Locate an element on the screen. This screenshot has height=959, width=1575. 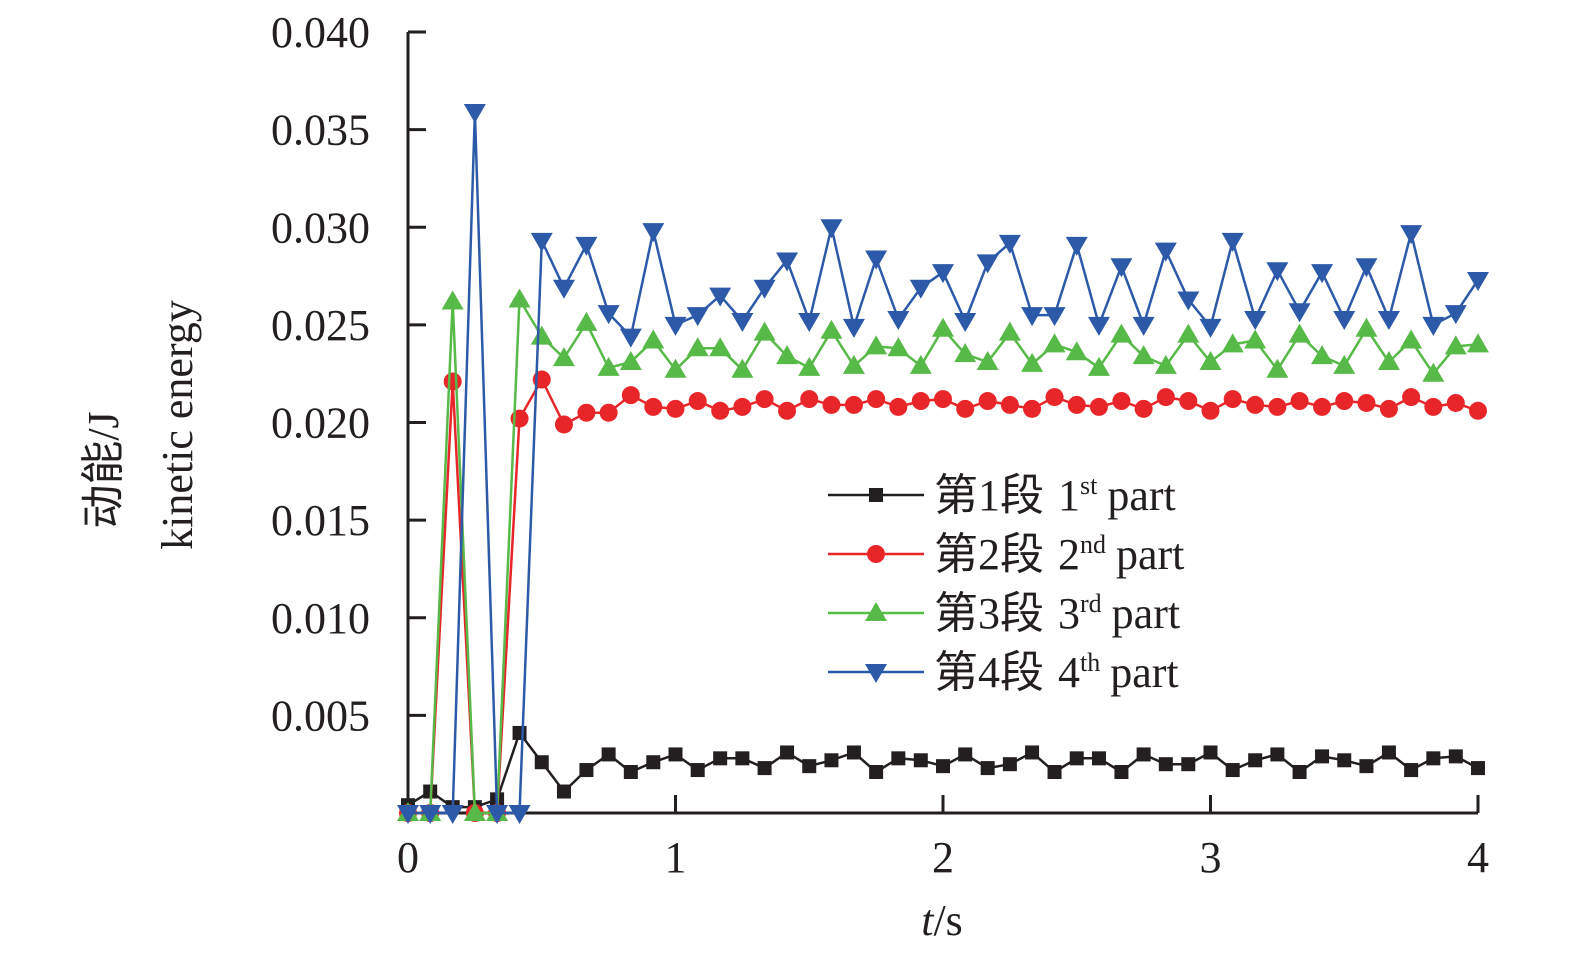
x-tick-label: 2 is located at coordinates (943, 857).